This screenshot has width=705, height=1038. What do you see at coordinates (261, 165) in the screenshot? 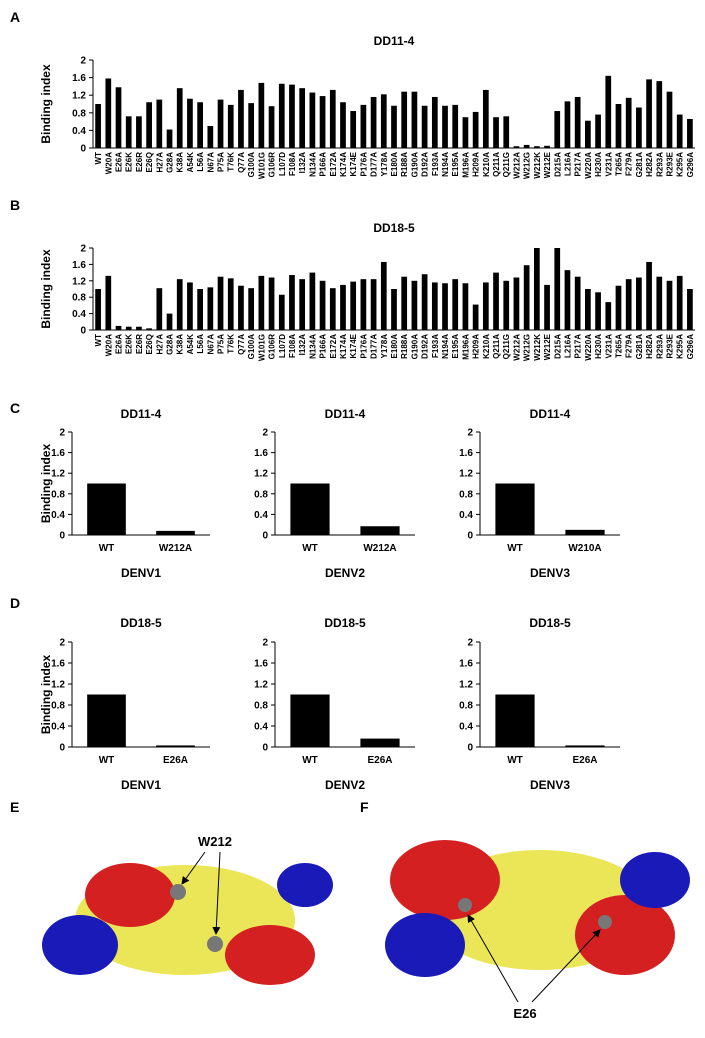
I see `x-tick-label: W101G` at bounding box center [261, 165].